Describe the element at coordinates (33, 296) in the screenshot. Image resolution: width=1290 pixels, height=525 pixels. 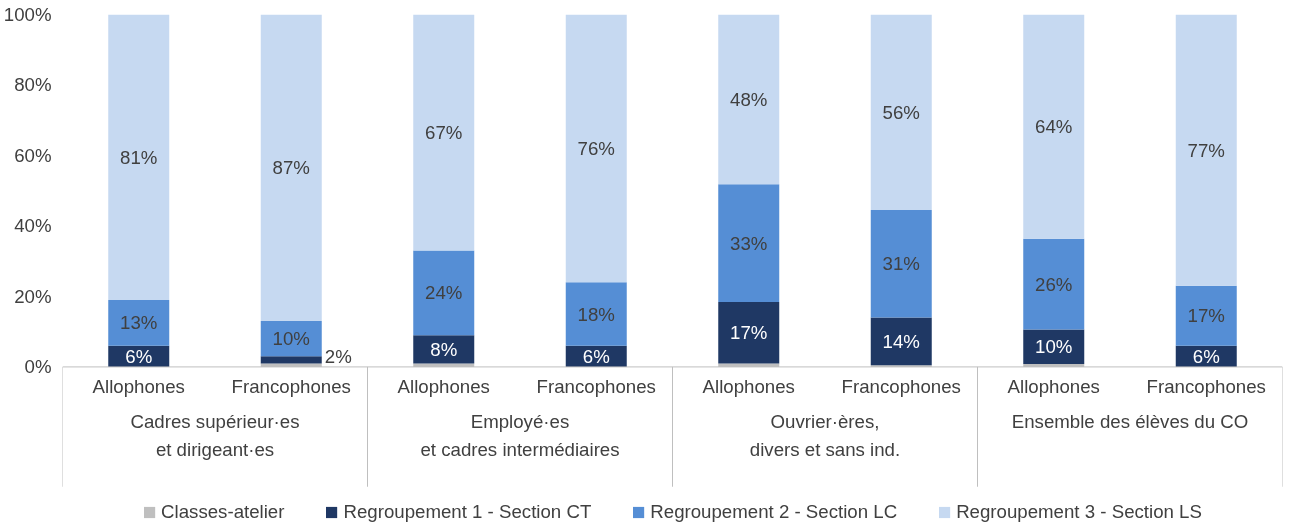
I see `y-tick-label: 20%` at that location.